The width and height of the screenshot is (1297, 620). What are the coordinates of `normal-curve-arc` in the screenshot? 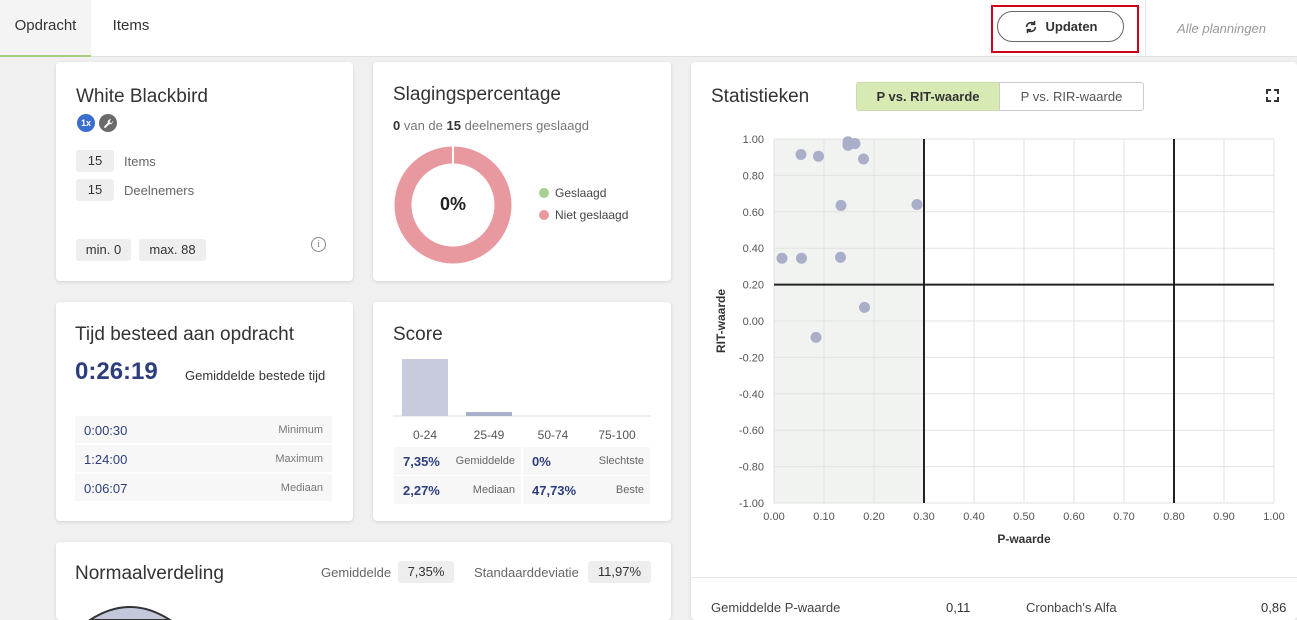 It's located at (130, 613).